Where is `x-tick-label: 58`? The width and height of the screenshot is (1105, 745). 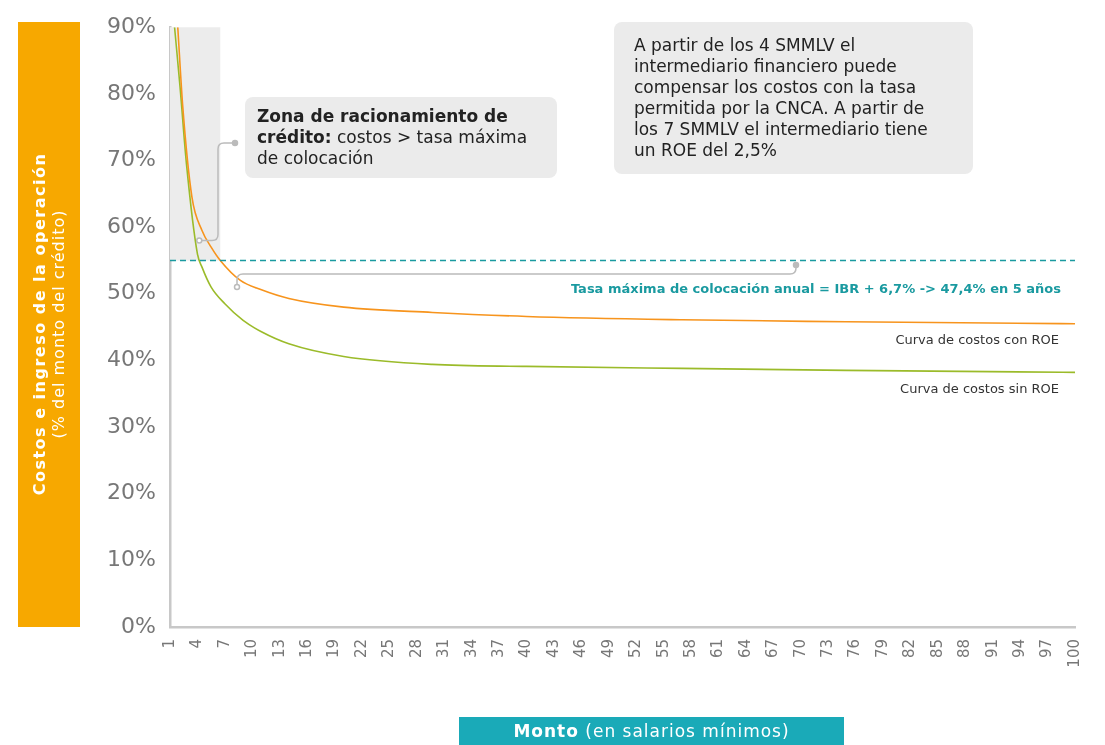 x-tick-label: 58 is located at coordinates (689, 649).